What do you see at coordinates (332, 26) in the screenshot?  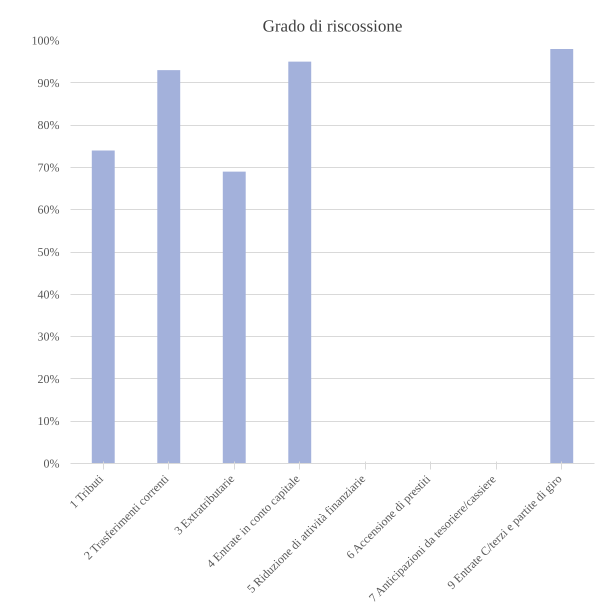 I see `chart-title: Grado di riscossione` at bounding box center [332, 26].